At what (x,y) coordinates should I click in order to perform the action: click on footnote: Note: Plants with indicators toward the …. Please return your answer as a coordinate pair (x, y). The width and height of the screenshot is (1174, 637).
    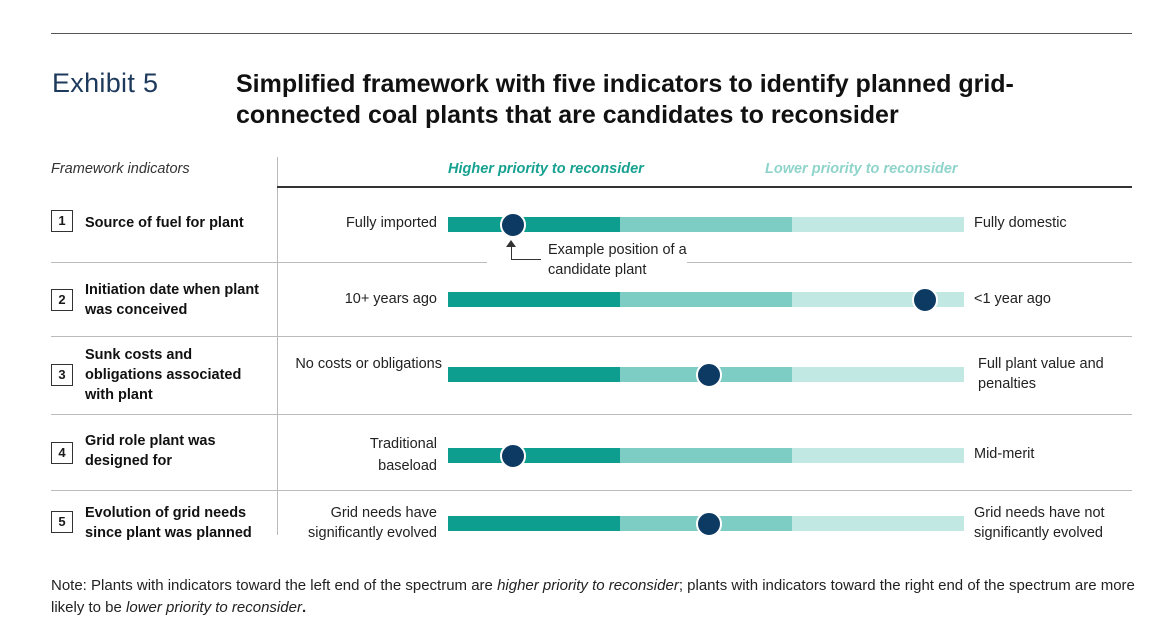
    Looking at the image, I should click on (596, 597).